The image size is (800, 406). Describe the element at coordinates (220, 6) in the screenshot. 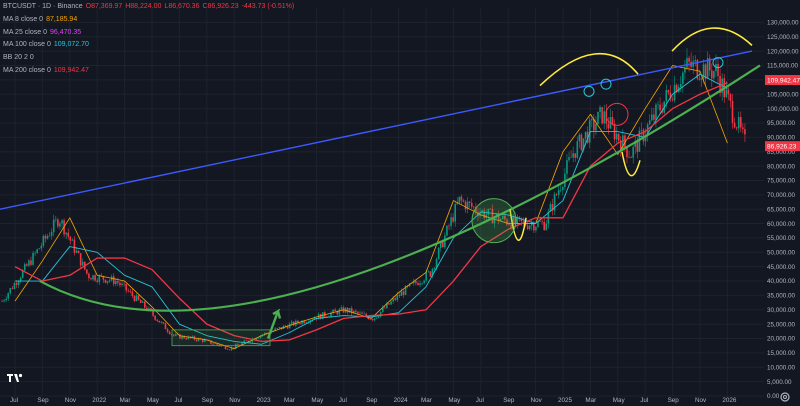

I see `close-value: C86,926.23` at that location.